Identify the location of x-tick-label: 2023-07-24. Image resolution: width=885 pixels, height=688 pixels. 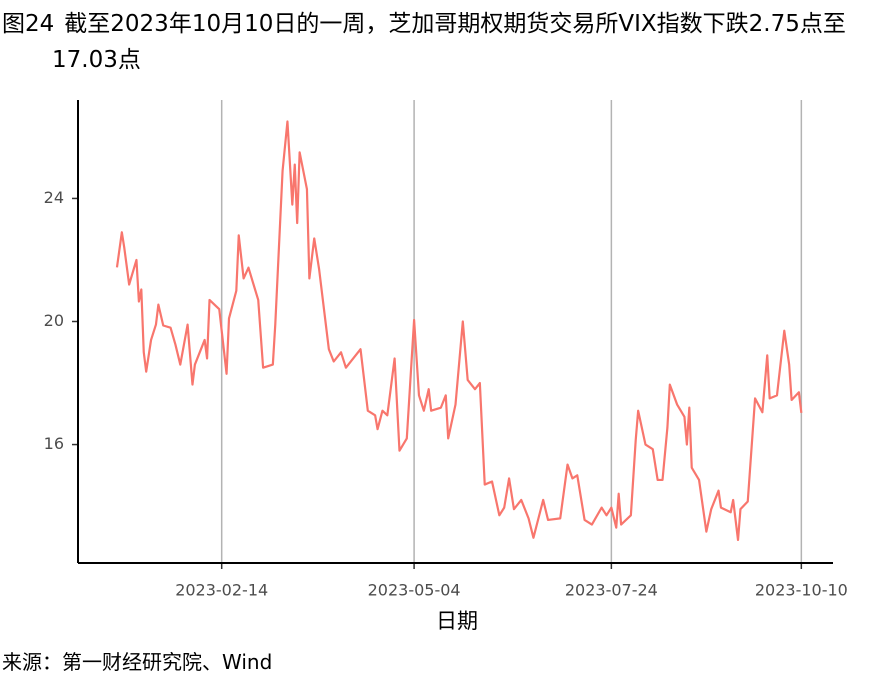
(611, 590).